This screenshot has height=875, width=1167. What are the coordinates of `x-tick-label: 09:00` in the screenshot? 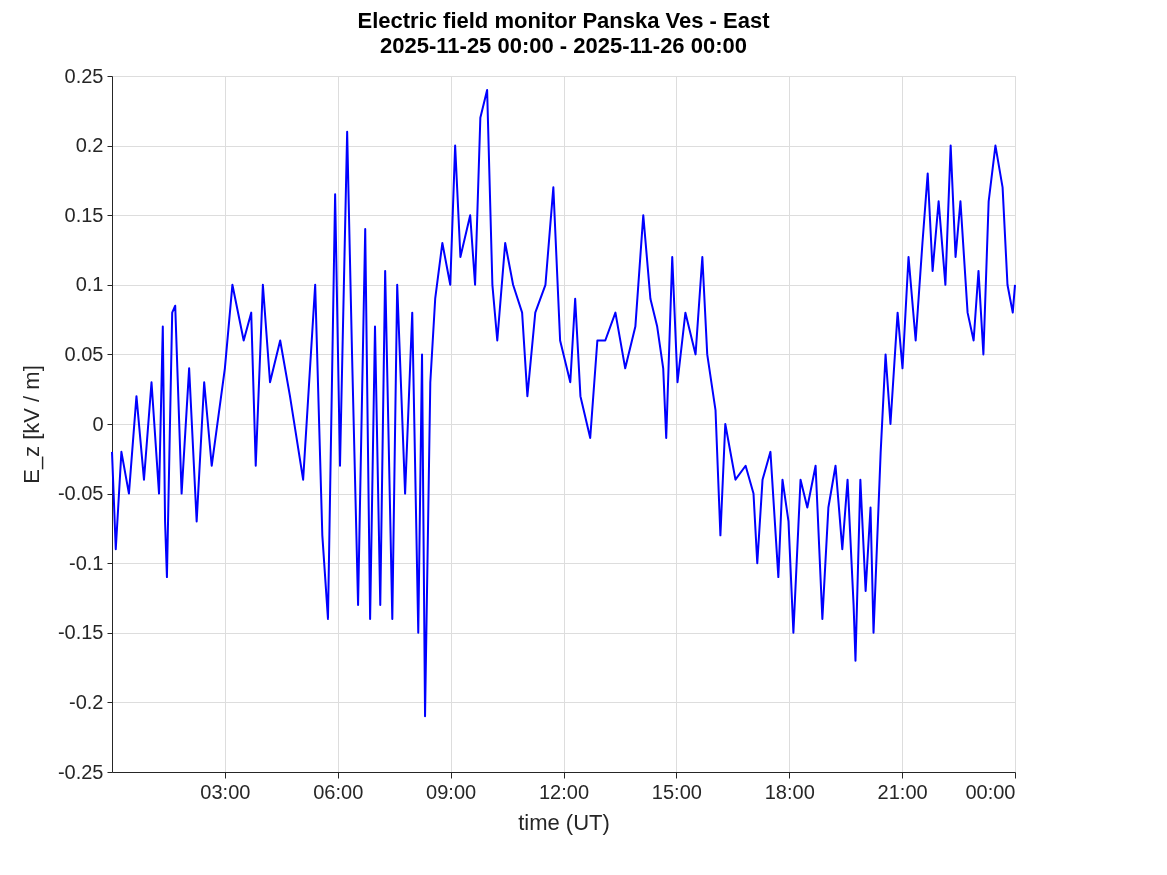 It's located at (451, 791).